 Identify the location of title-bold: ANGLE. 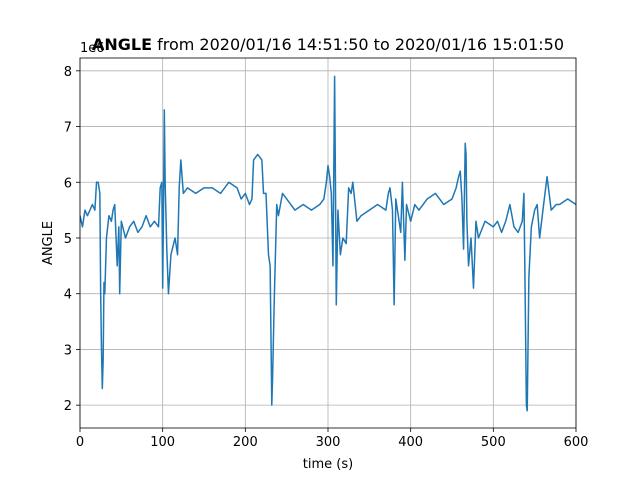
(122, 44).